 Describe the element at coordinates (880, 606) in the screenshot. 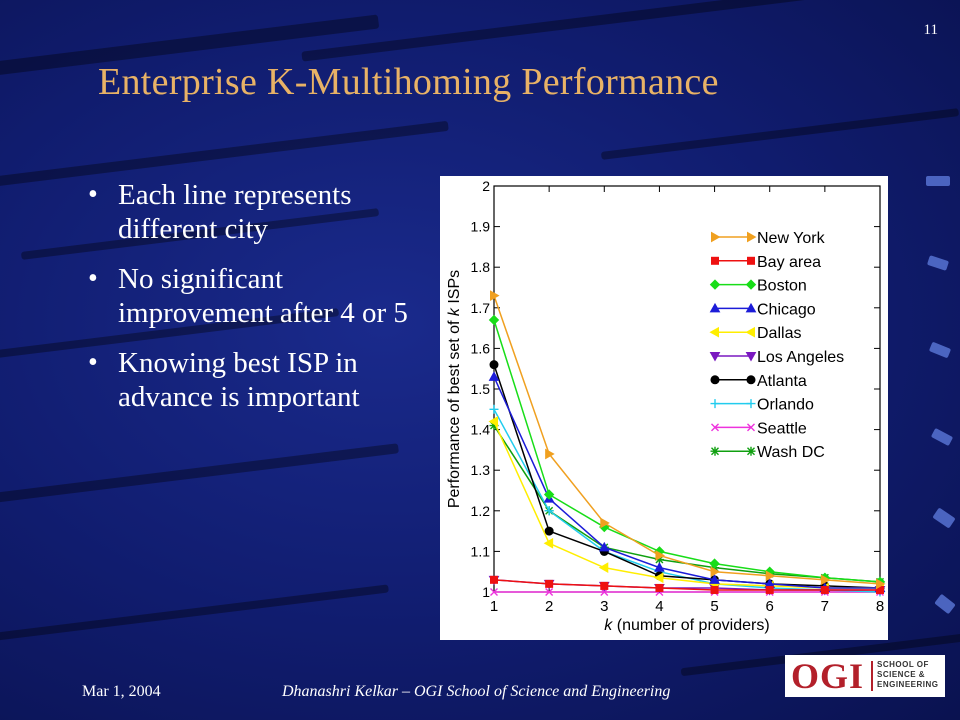

I see `x-tick-label: 8` at that location.